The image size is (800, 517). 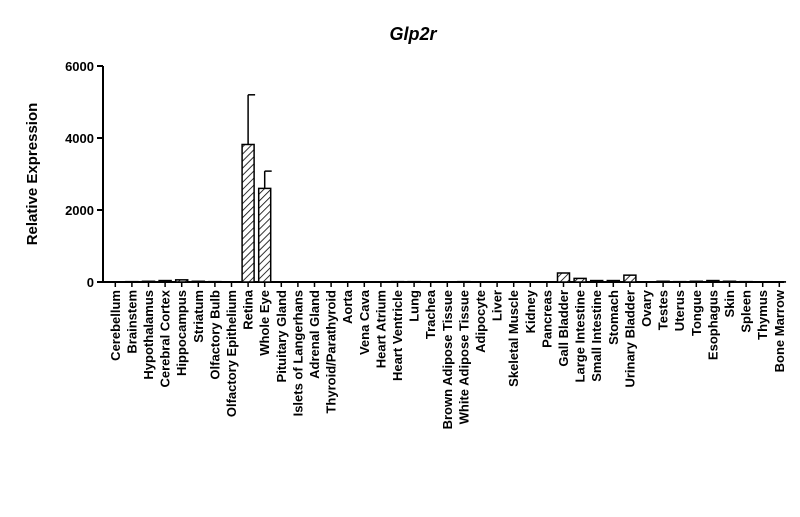 What do you see at coordinates (264, 323) in the screenshot?
I see `x-tick-label: Whole Eye` at bounding box center [264, 323].